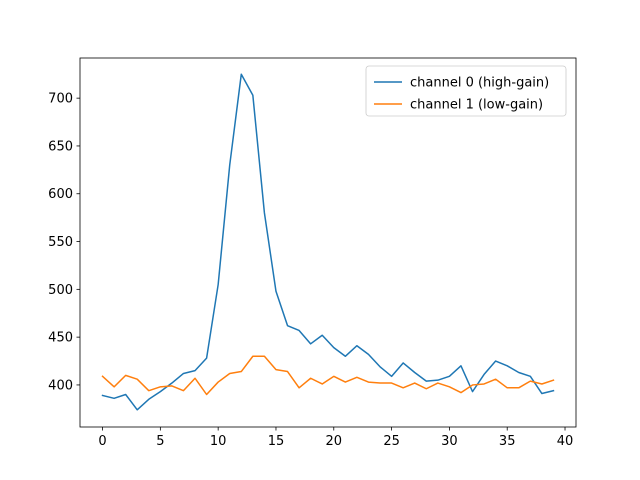 The image size is (640, 480). What do you see at coordinates (218, 441) in the screenshot?
I see `x-tick-label: 10` at bounding box center [218, 441].